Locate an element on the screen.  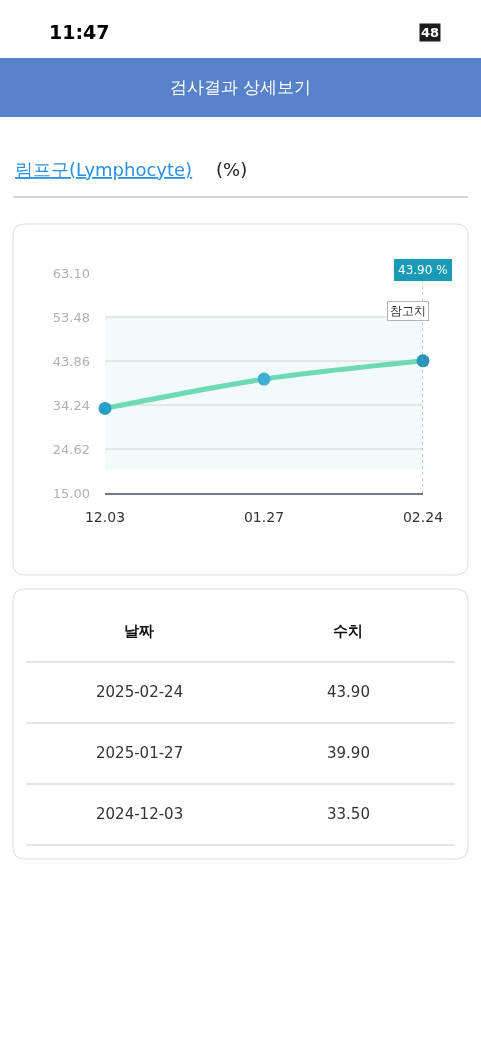
text: 43.90 is located at coordinates (348, 692).